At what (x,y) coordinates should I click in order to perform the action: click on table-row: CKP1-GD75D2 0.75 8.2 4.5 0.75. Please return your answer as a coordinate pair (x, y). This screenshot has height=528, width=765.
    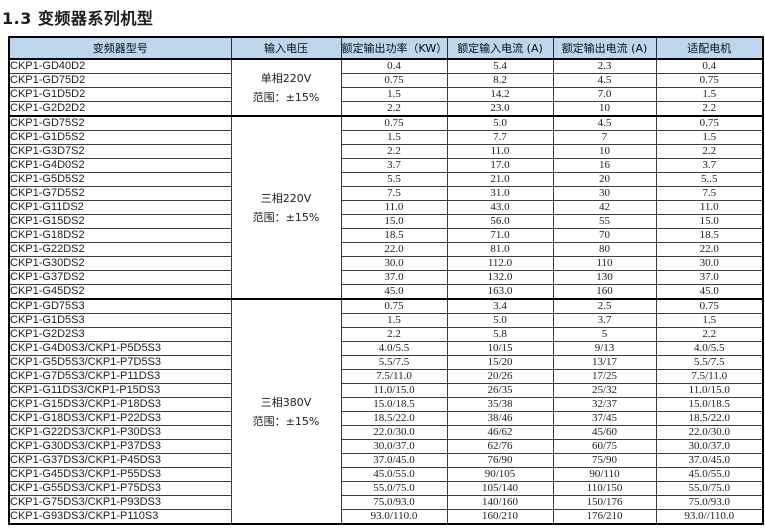
    Looking at the image, I should click on (386, 80).